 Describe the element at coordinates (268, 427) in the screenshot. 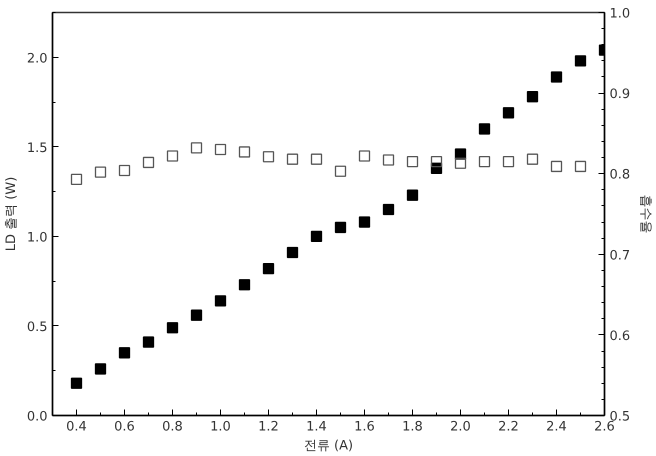

I see `x-tick-label: 1.2` at that location.